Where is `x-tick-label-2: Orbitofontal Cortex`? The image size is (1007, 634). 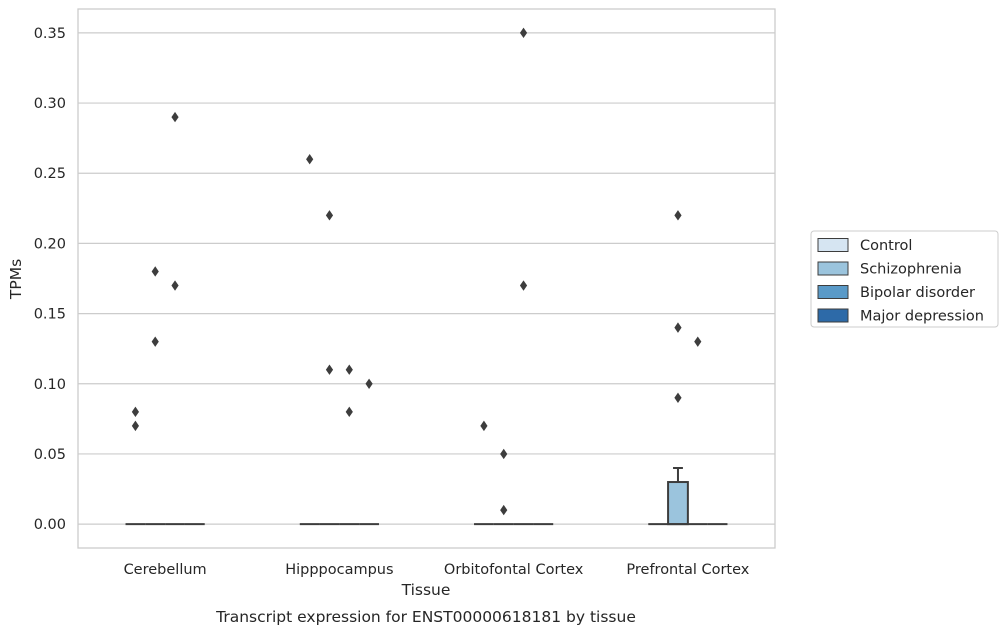 x-tick-label-2: Orbitofontal Cortex is located at coordinates (514, 570).